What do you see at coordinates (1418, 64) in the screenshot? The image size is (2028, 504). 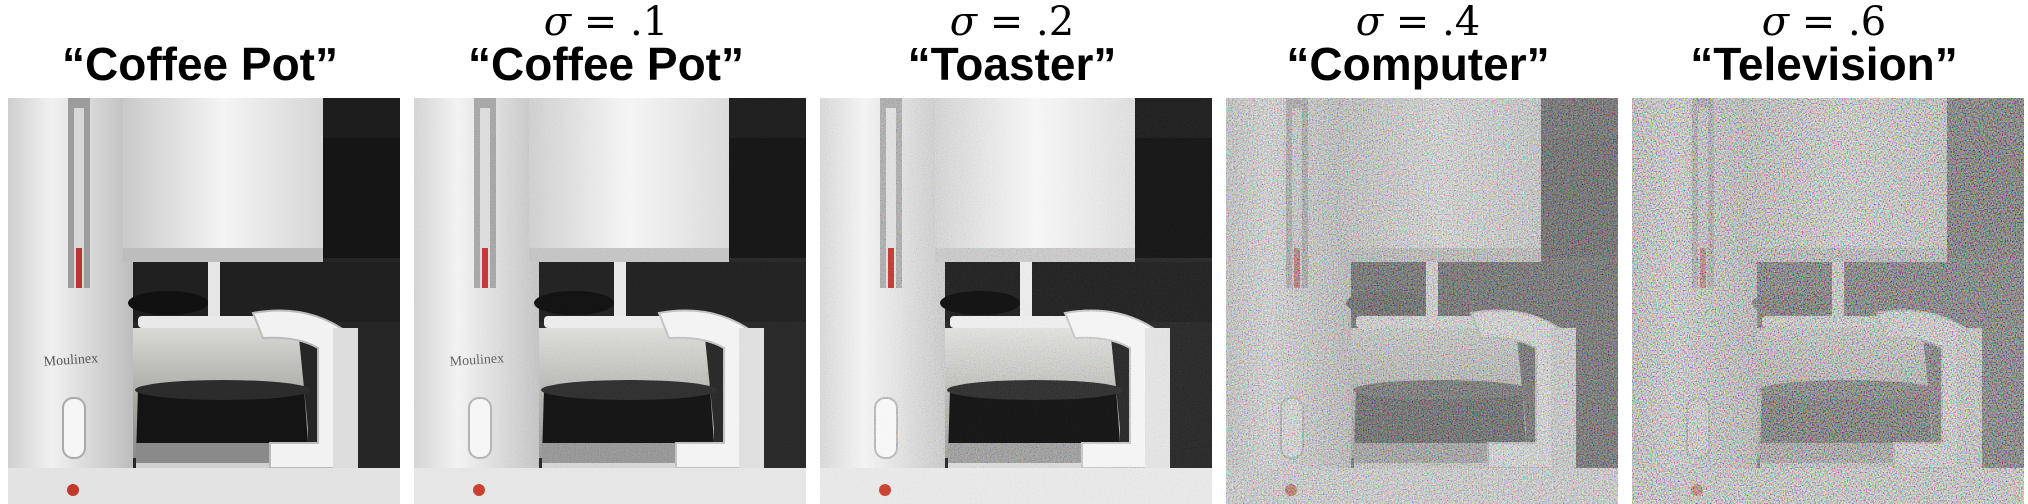 I see `prediction-label: “Computer”` at bounding box center [1418, 64].